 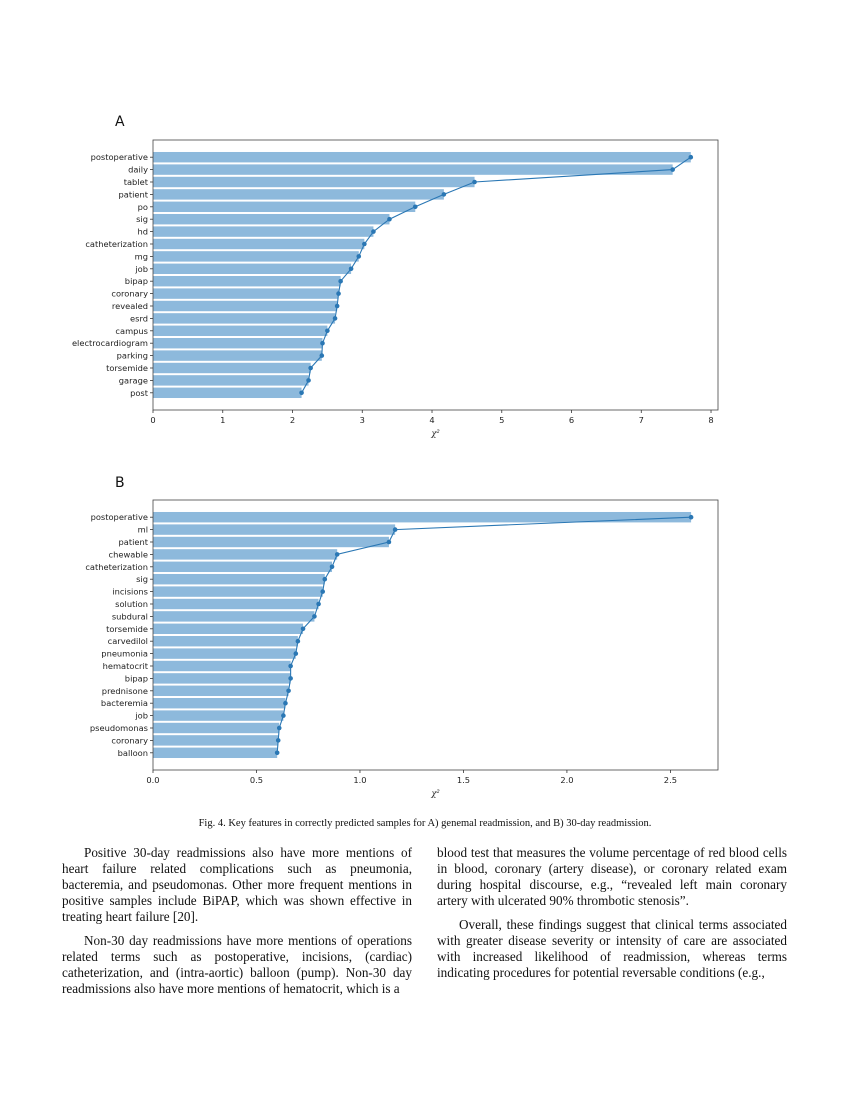 What do you see at coordinates (263, 231) in the screenshot?
I see `bar-hd` at bounding box center [263, 231].